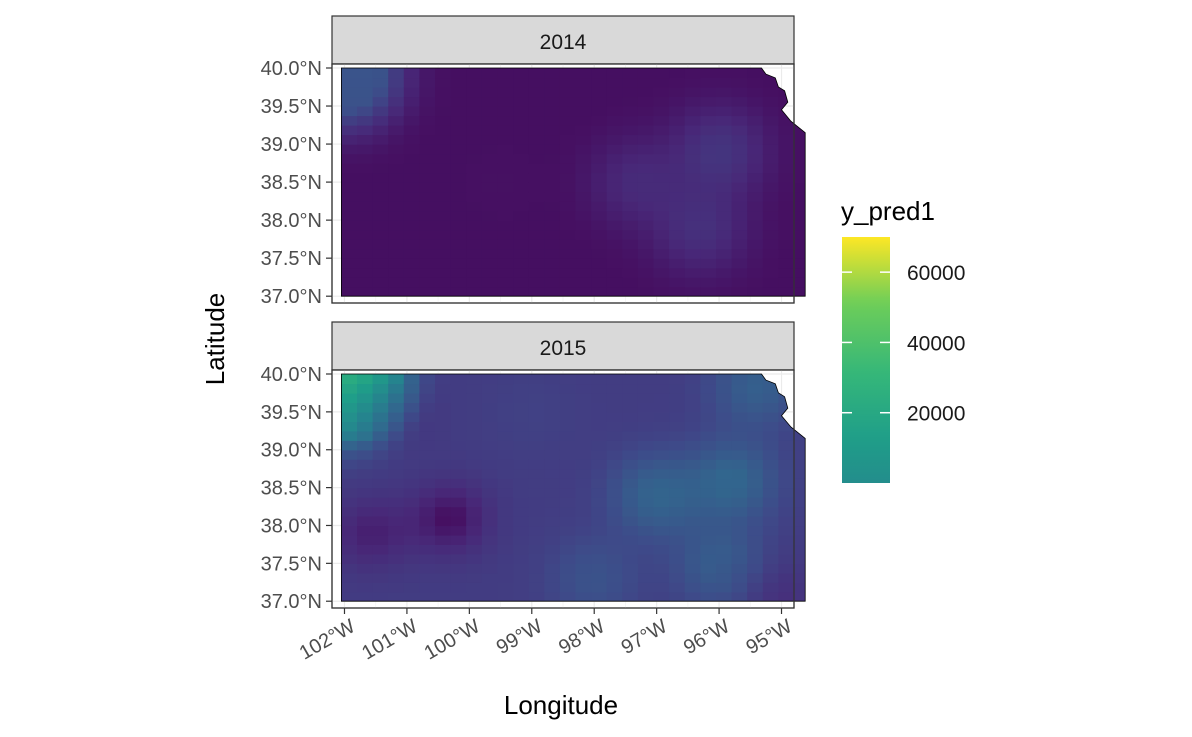 Image resolution: width=1192 pixels, height=737 pixels. Describe the element at coordinates (563, 489) in the screenshot. I see `panel-border-2015` at that location.